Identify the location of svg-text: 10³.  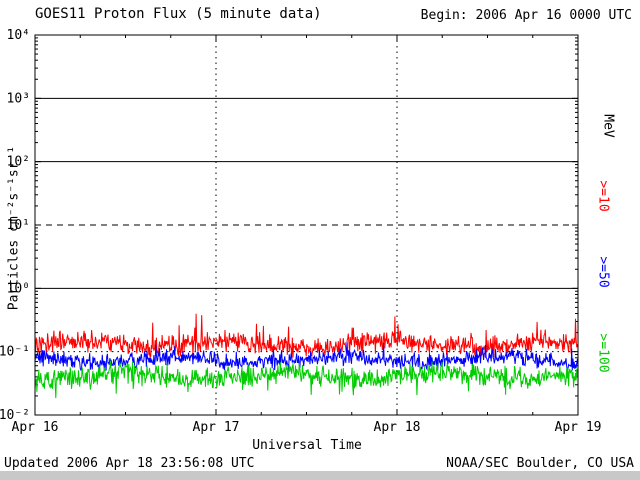
(18, 98).